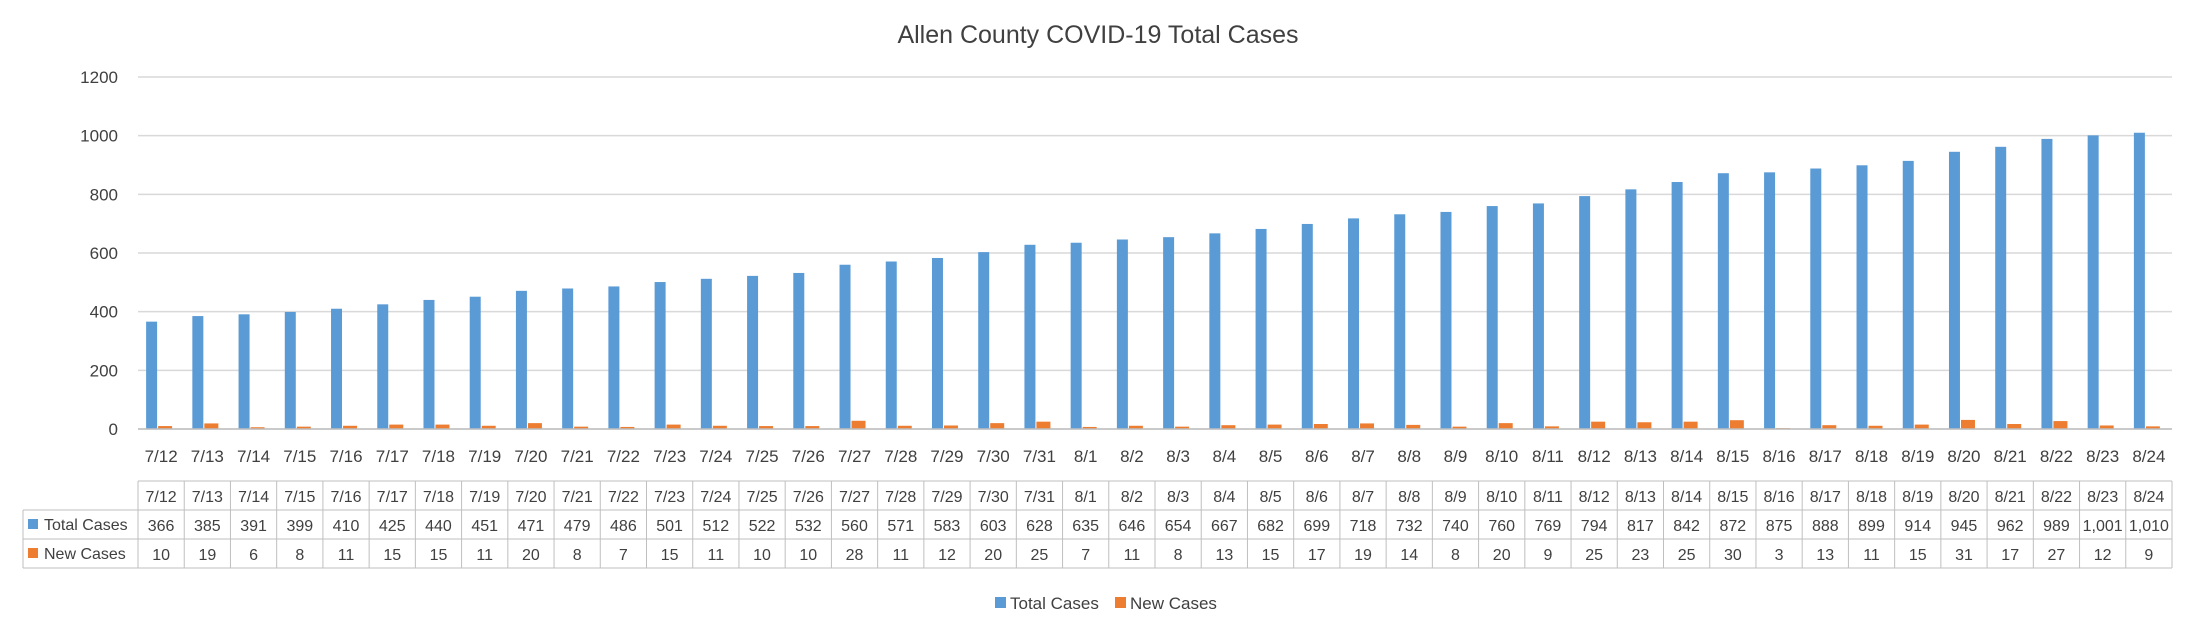 The image size is (2196, 633). I want to click on table-header-cell: 8/1, so click(1086, 497).